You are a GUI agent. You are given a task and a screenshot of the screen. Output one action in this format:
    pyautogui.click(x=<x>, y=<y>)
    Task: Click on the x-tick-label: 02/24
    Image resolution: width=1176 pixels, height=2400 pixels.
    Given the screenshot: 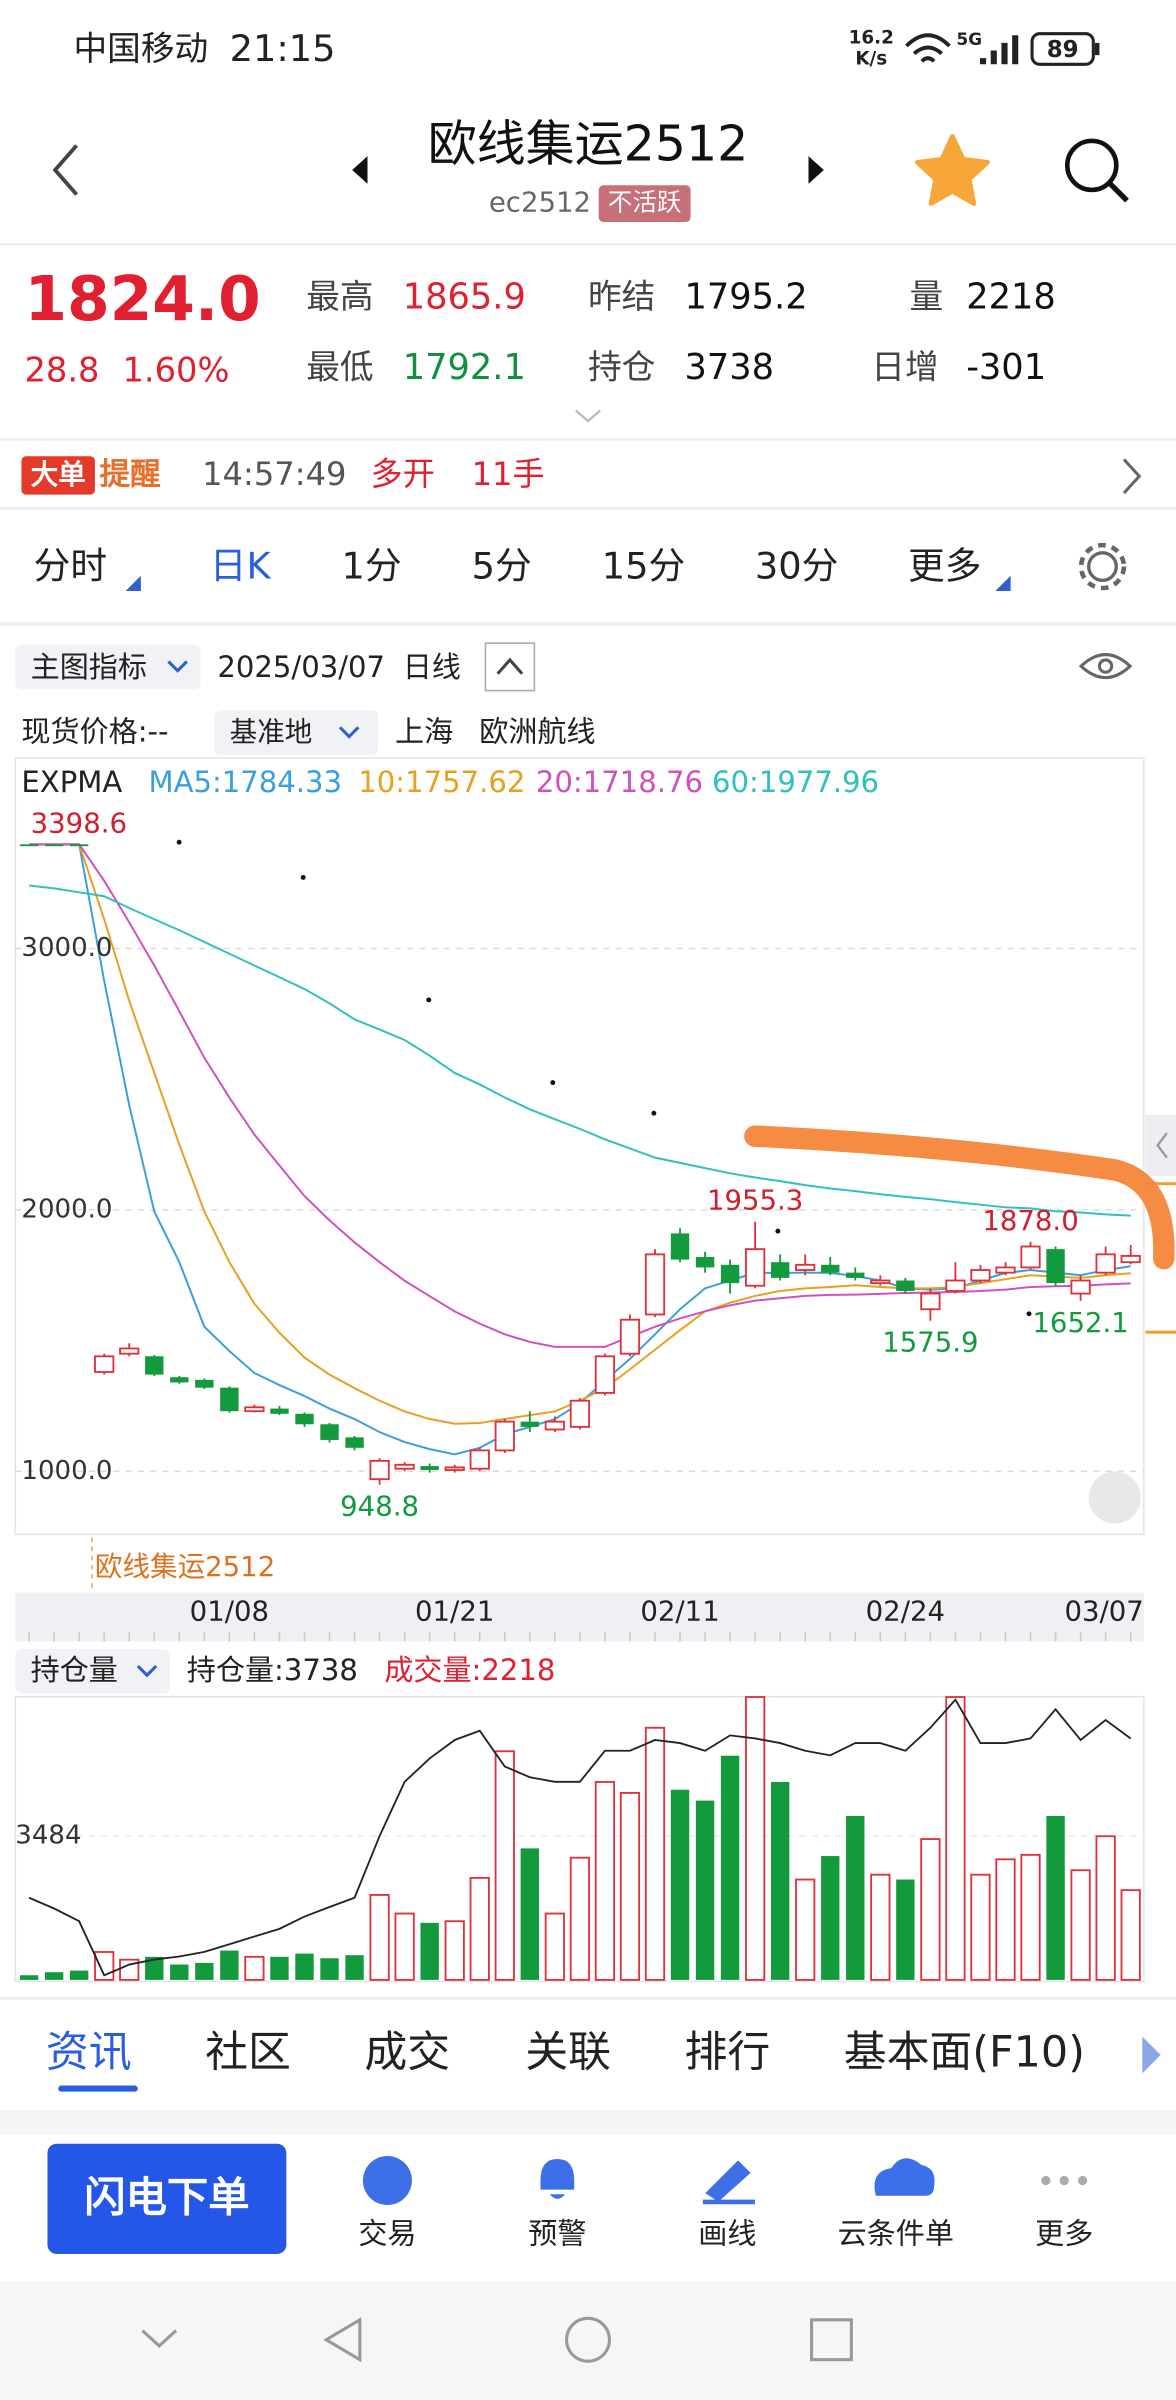 What is the action you would take?
    pyautogui.click(x=905, y=1611)
    